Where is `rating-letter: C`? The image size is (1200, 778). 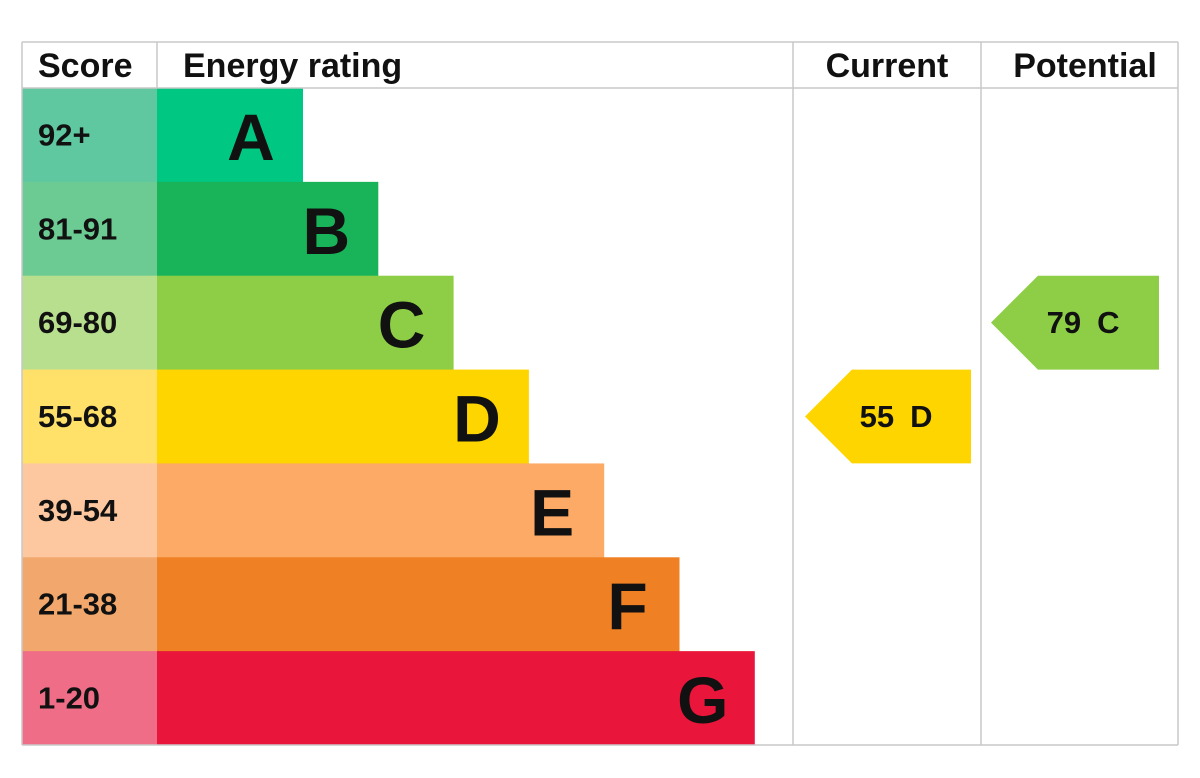
rating-letter: C is located at coordinates (402, 325).